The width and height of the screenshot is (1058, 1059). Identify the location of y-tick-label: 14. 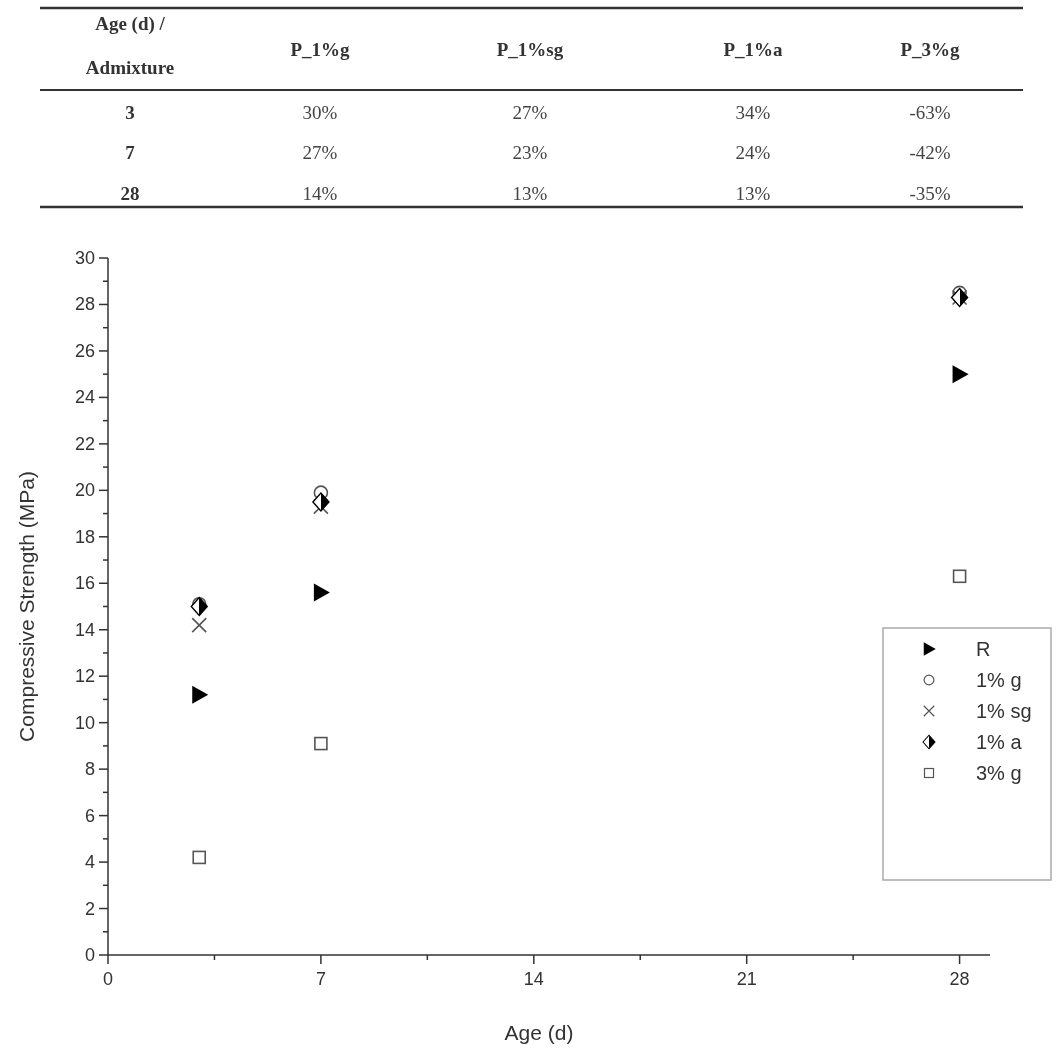
(84, 629).